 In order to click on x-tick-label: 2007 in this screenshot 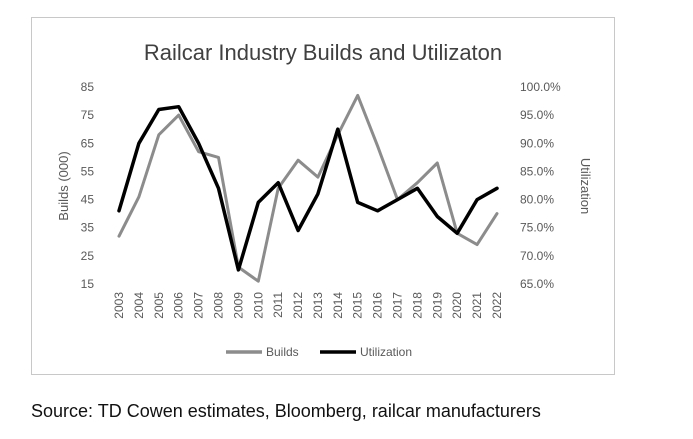, I will do `click(199, 305)`.